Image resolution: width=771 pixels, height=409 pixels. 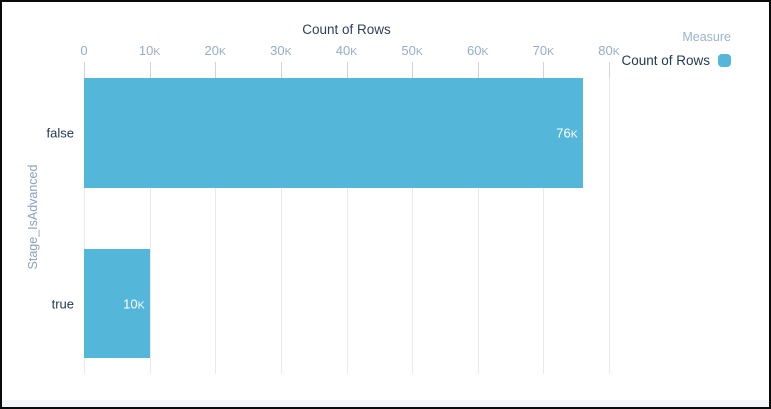 I want to click on legend-item-label: Count of Rows, so click(x=665, y=60).